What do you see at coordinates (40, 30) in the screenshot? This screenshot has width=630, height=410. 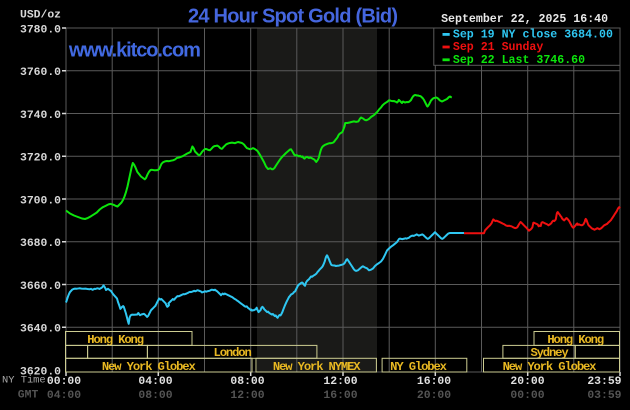 I see `svg-text: 3780.0` at bounding box center [40, 30].